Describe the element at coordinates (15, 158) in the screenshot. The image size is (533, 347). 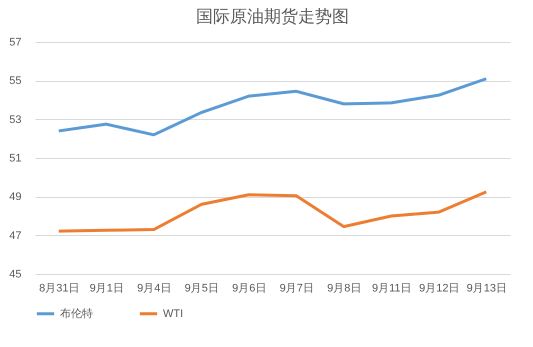
I see `y-tick-label: 51` at that location.